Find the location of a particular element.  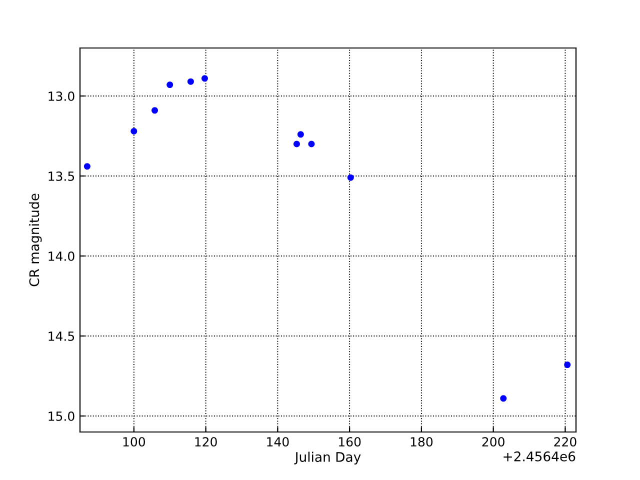

y-tick-label: 13.5 is located at coordinates (61, 176).